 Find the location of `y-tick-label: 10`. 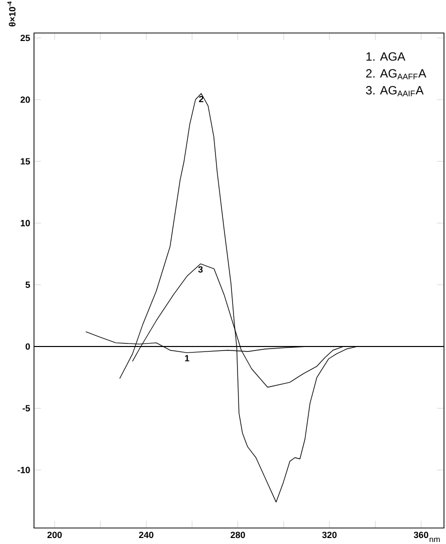

y-tick-label: 10 is located at coordinates (25, 223).